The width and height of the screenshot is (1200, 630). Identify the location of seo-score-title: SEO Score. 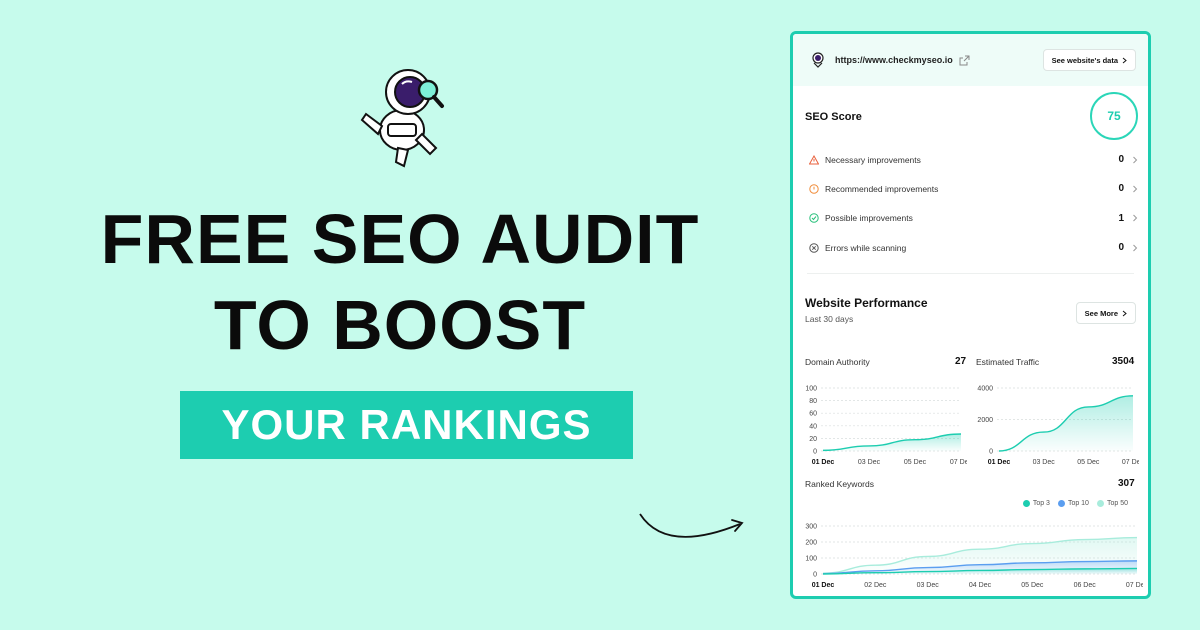
(833, 117).